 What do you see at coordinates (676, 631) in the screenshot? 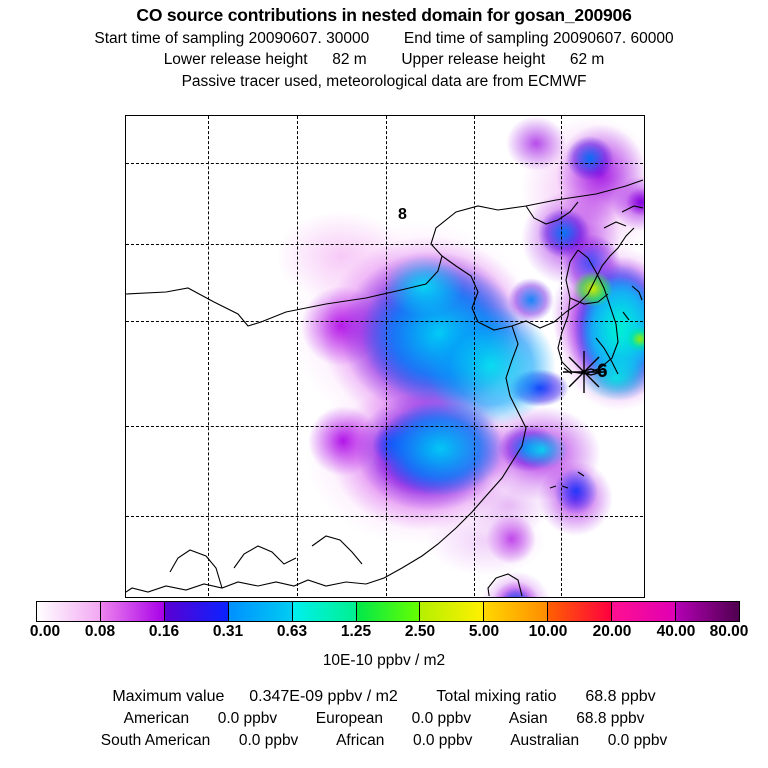
I see `colorbar-tick-10: 40.00` at bounding box center [676, 631].